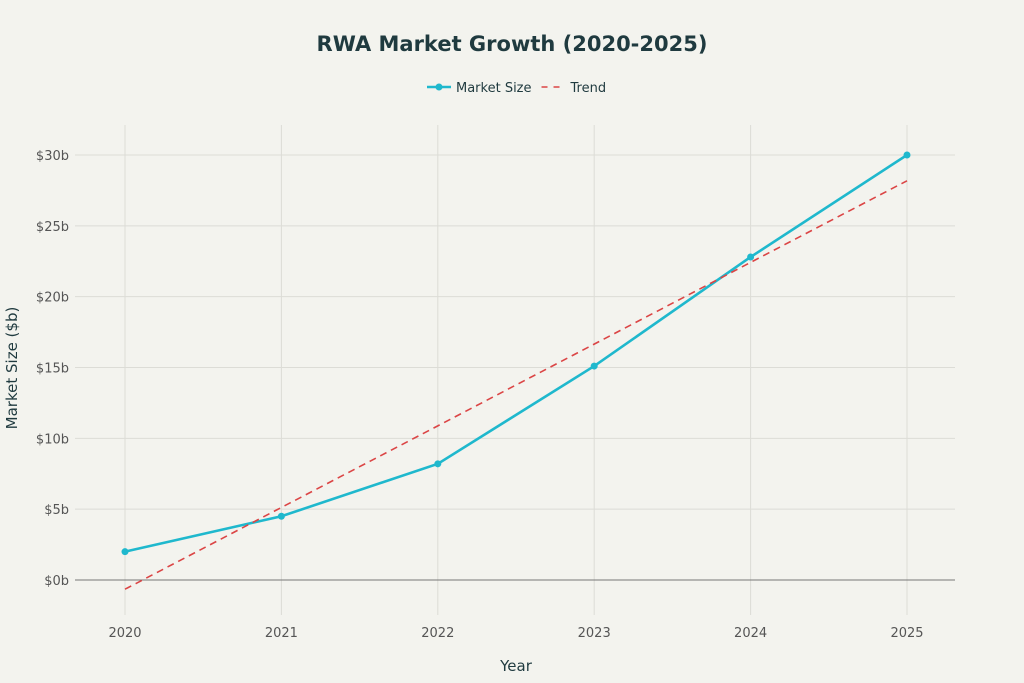 Image resolution: width=1024 pixels, height=683 pixels. I want to click on legend: Market Size Trend, so click(516, 88).